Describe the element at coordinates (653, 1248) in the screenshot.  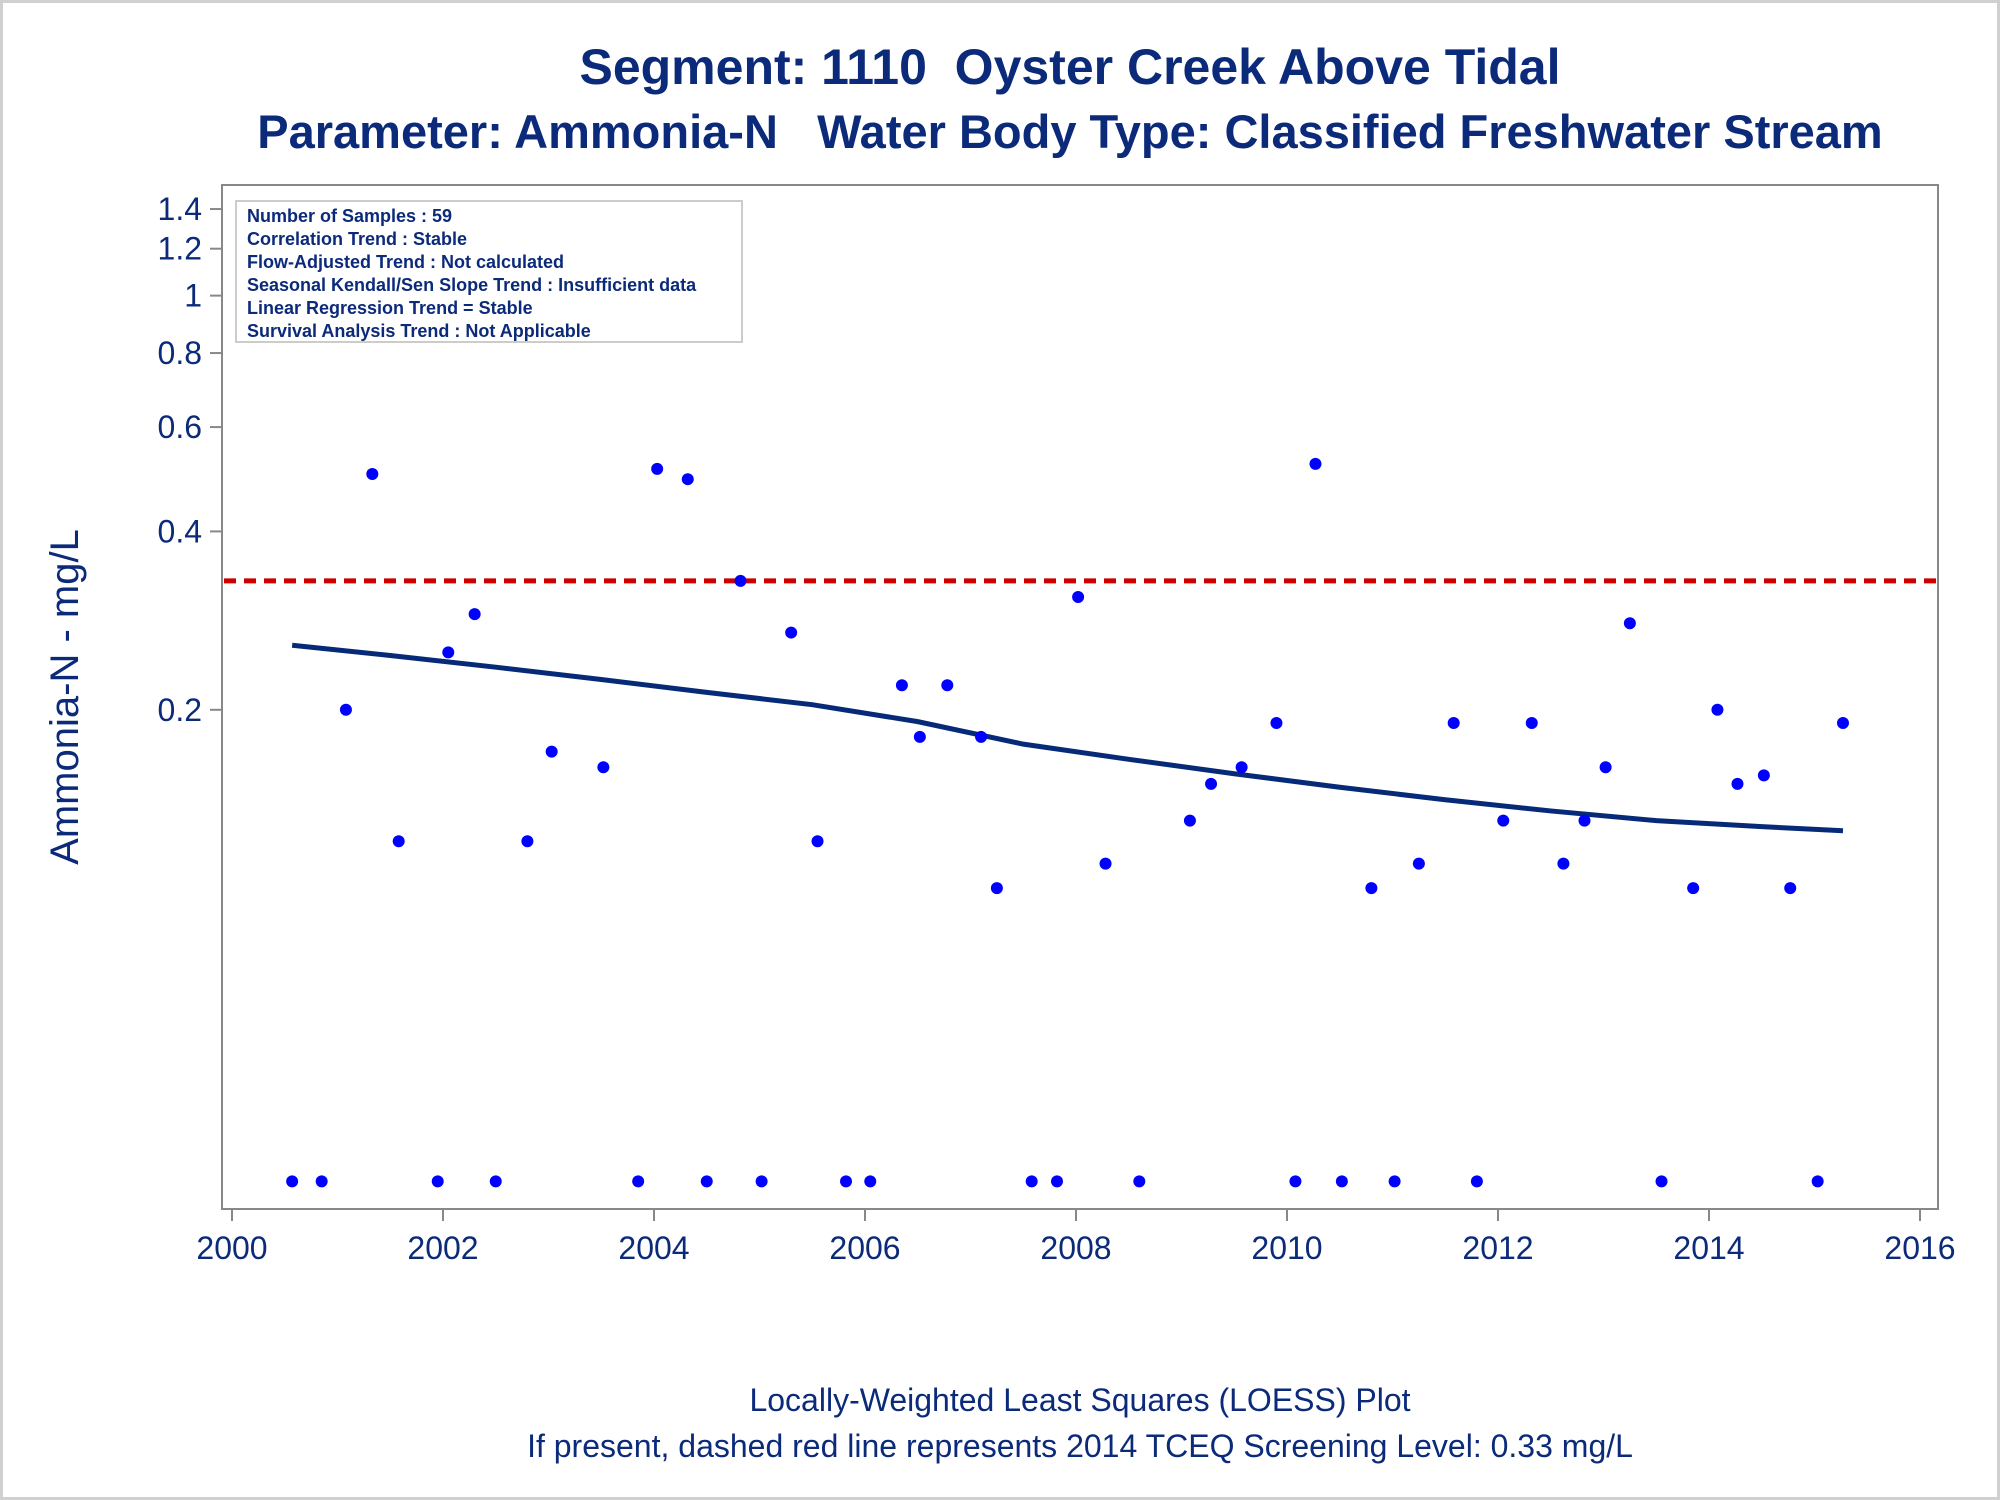
I see `x-tick-label: 2004` at that location.